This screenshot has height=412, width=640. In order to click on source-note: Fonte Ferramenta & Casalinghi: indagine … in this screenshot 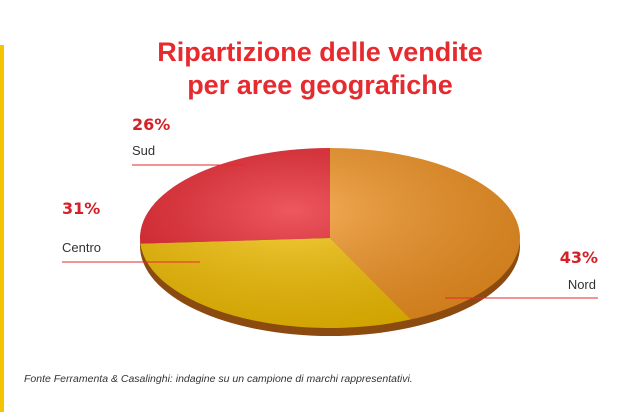, I will do `click(218, 379)`.